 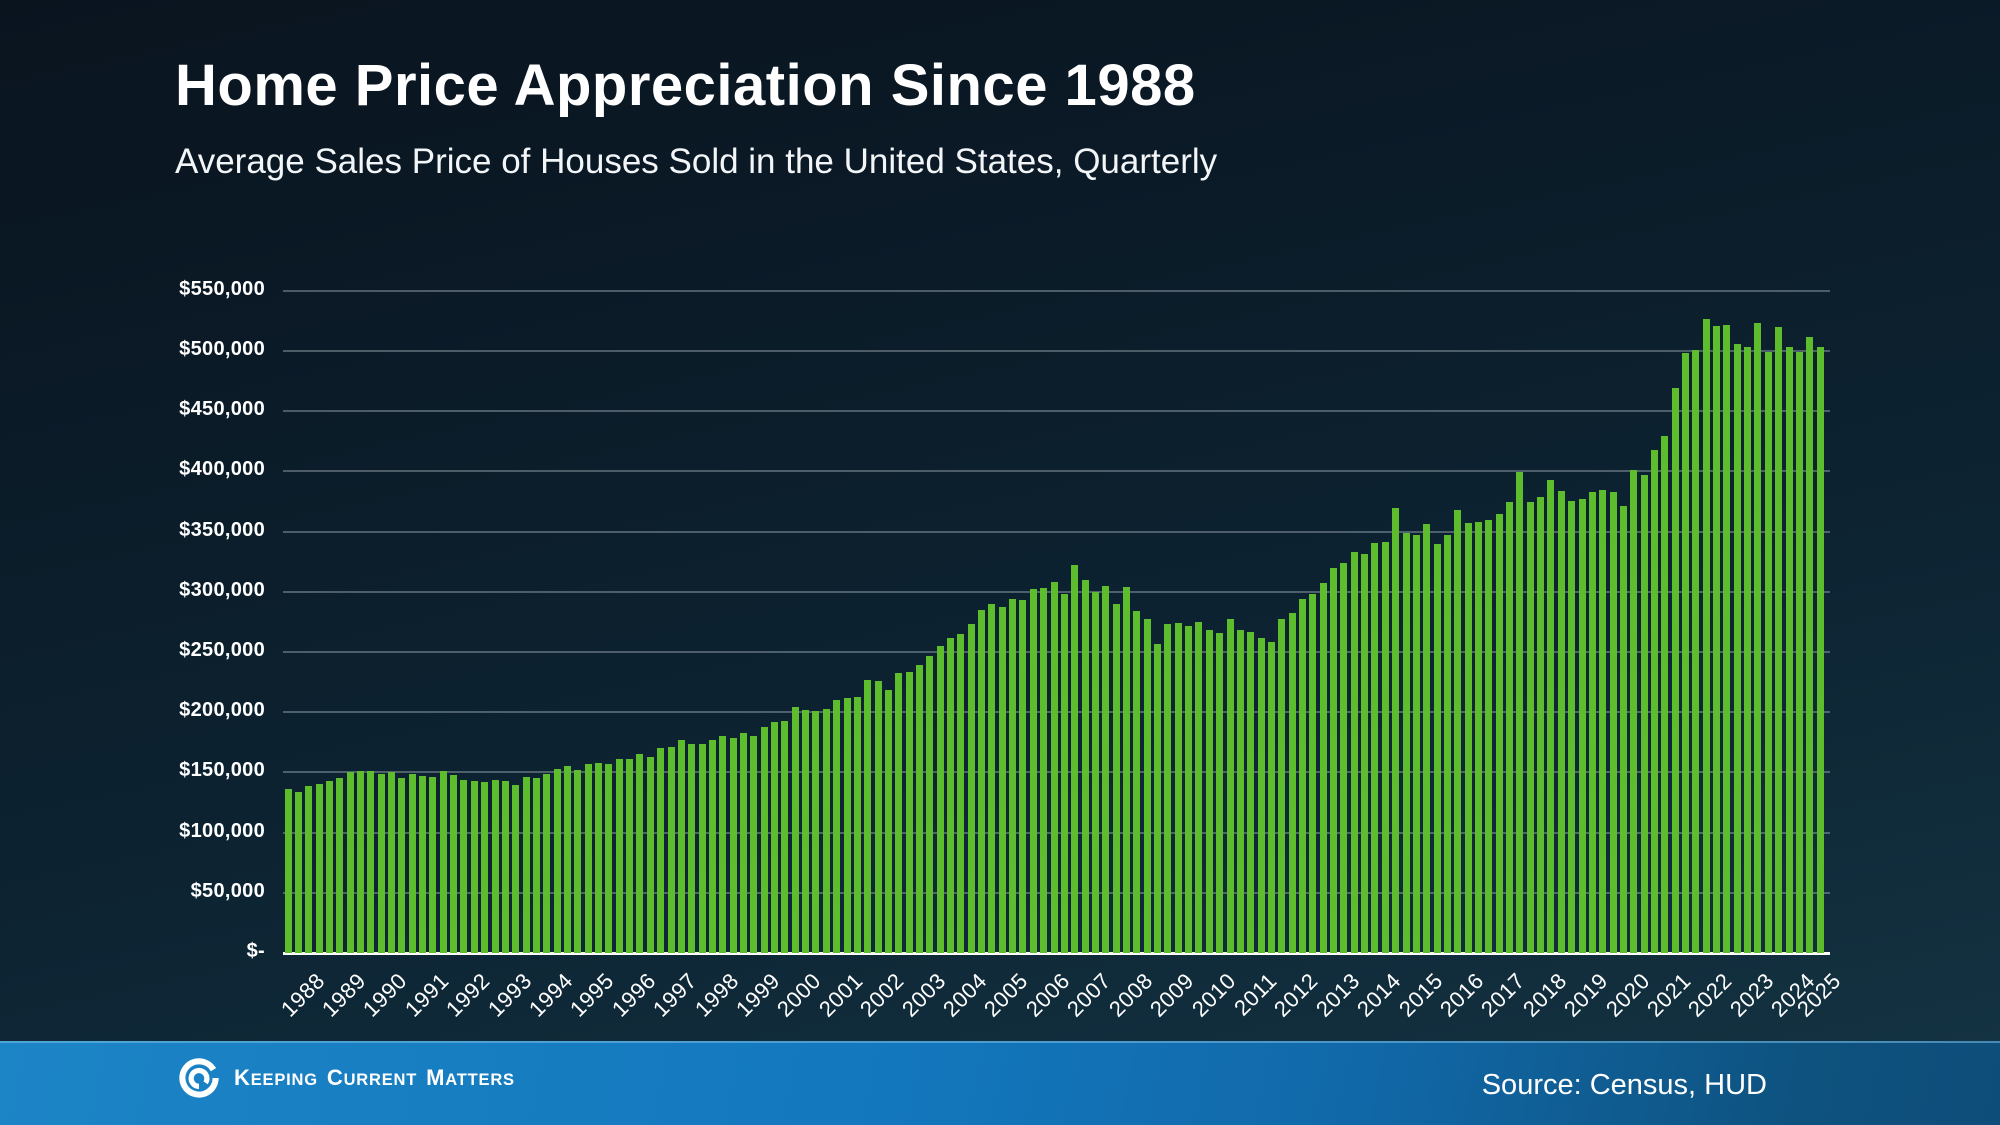 I want to click on bar-1999-q1, so click(x=743, y=842).